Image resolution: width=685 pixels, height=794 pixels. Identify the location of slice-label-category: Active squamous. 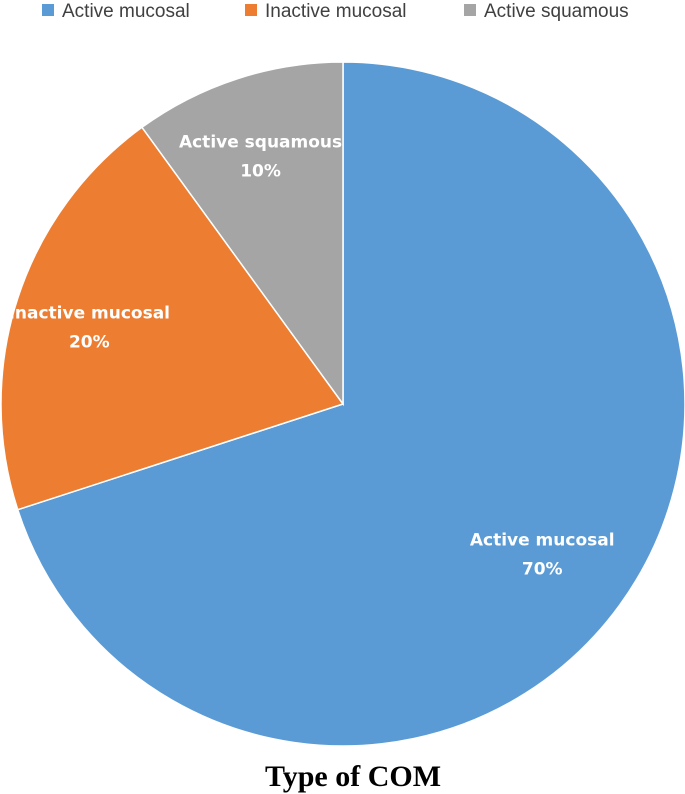
(260, 142).